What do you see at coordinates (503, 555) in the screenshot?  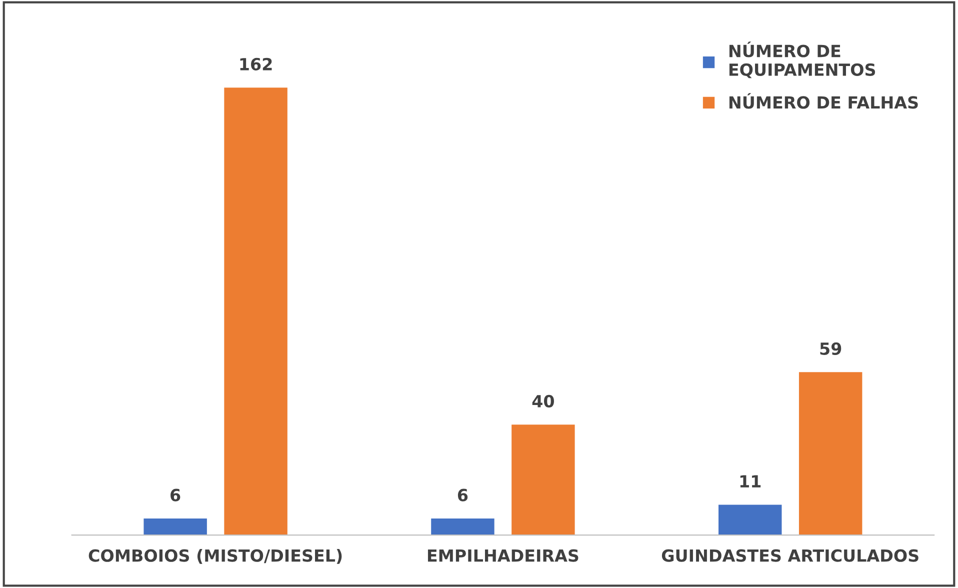 I see `x-tick-label: EMPILHADEIRAS` at bounding box center [503, 555].